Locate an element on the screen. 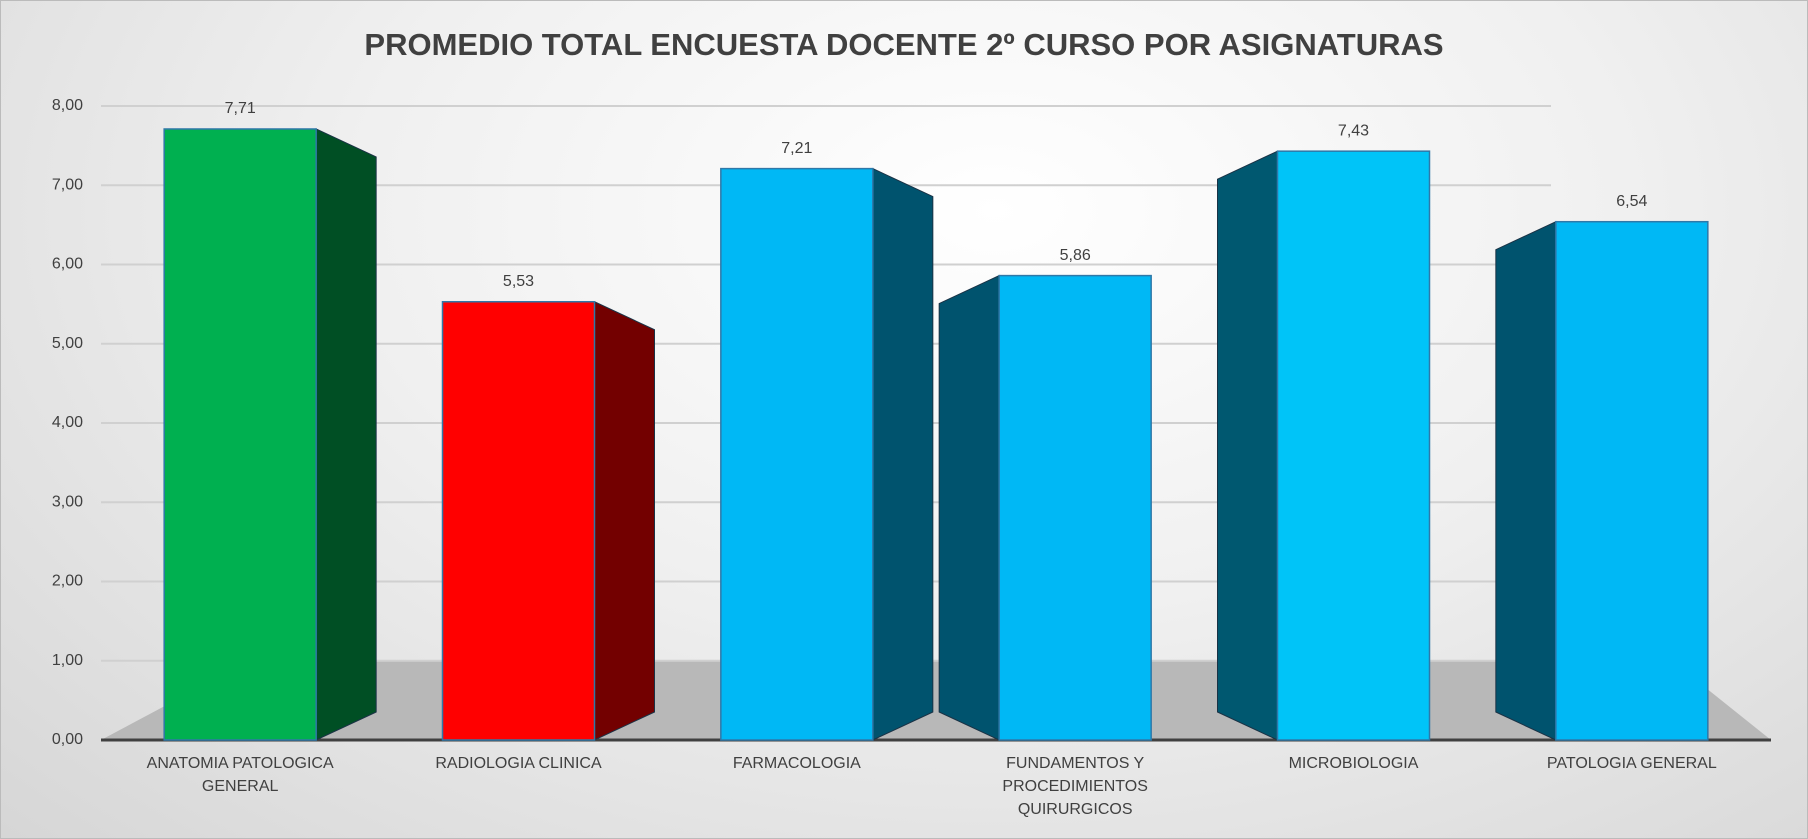  y-tick-label: 2,00 is located at coordinates (67, 581).